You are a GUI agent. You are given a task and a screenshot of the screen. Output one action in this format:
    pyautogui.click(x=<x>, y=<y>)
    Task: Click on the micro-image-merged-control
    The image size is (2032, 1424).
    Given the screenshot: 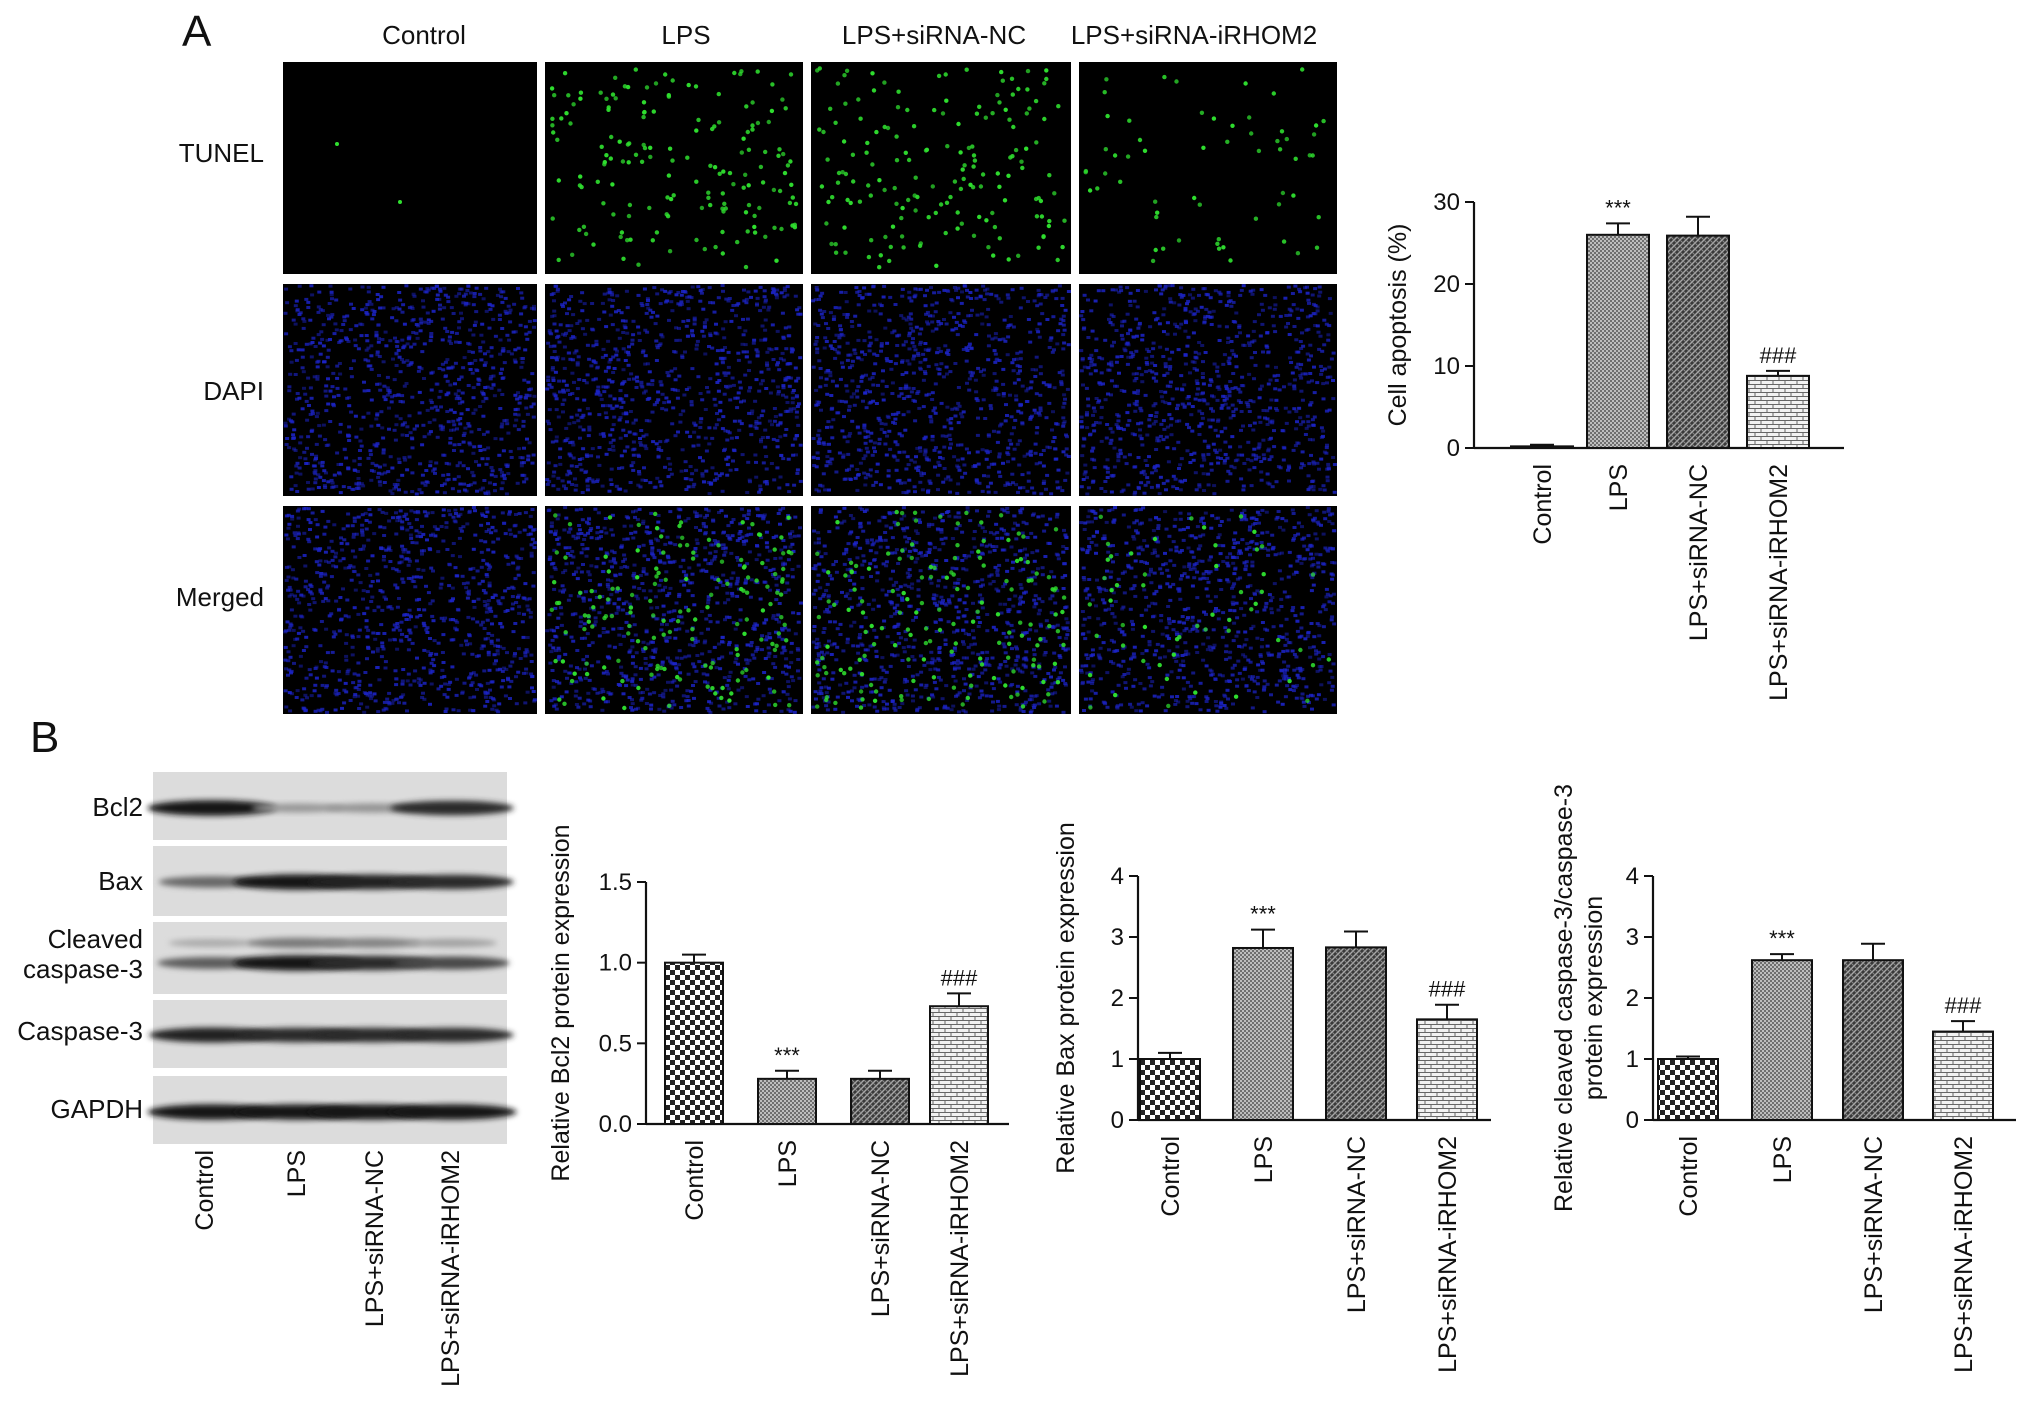 What is the action you would take?
    pyautogui.click(x=410, y=610)
    